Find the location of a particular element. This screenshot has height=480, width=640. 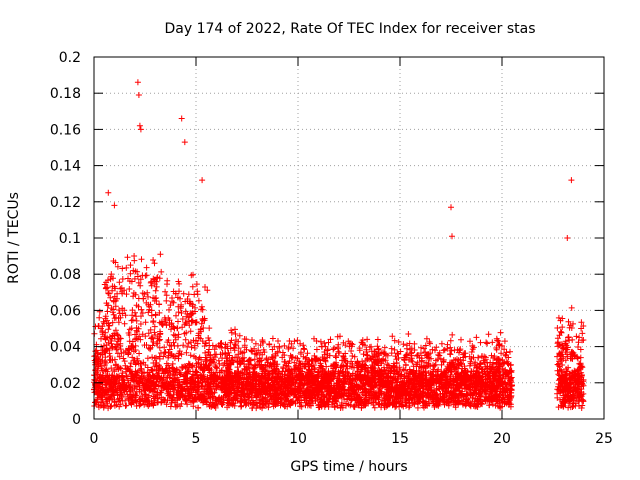

y-tick-label: 0.14 is located at coordinates (65, 167).